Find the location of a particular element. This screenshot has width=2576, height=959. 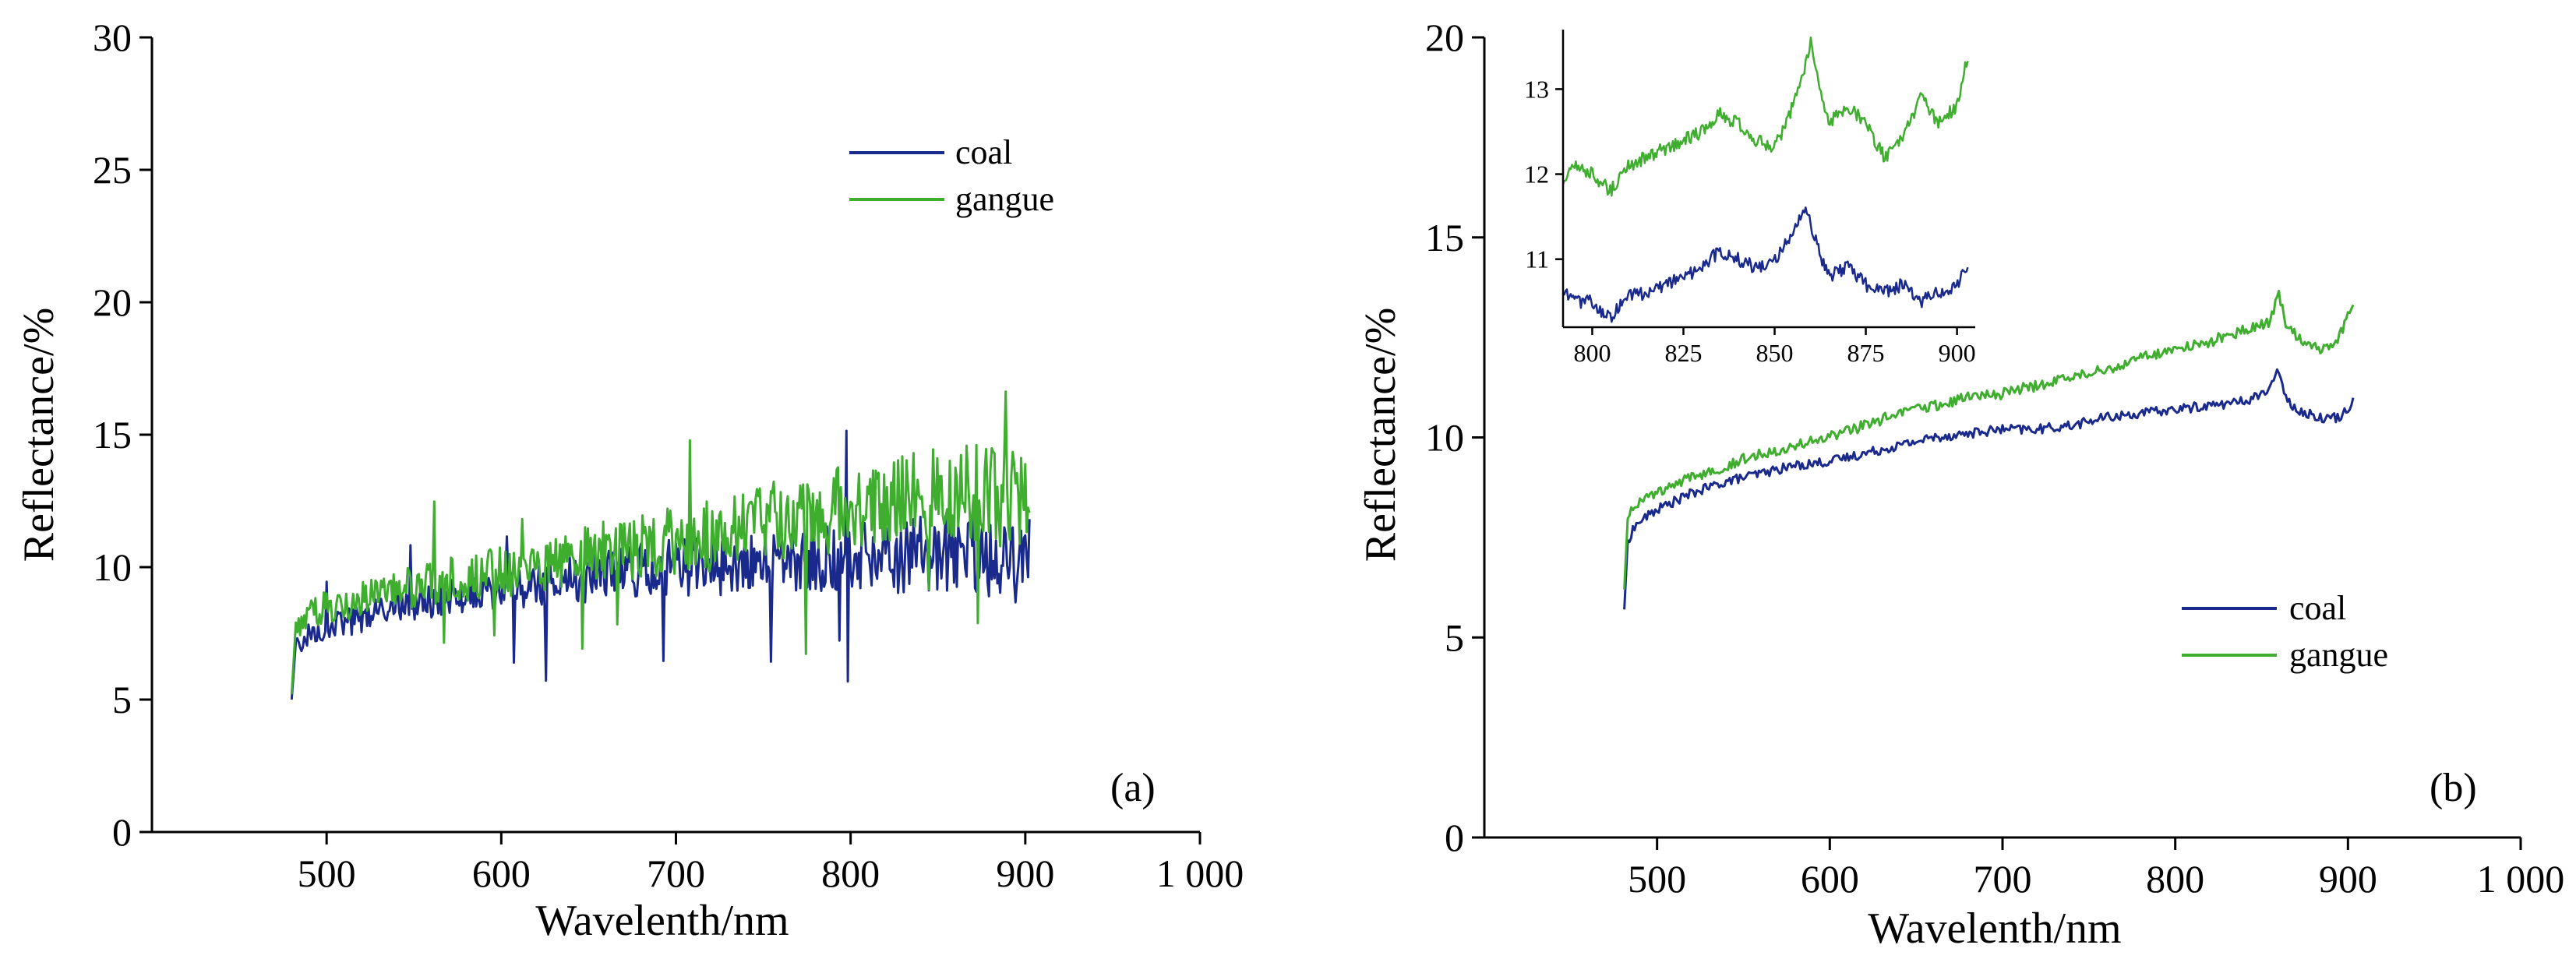

inset-xtick-label: 875 is located at coordinates (1866, 353).